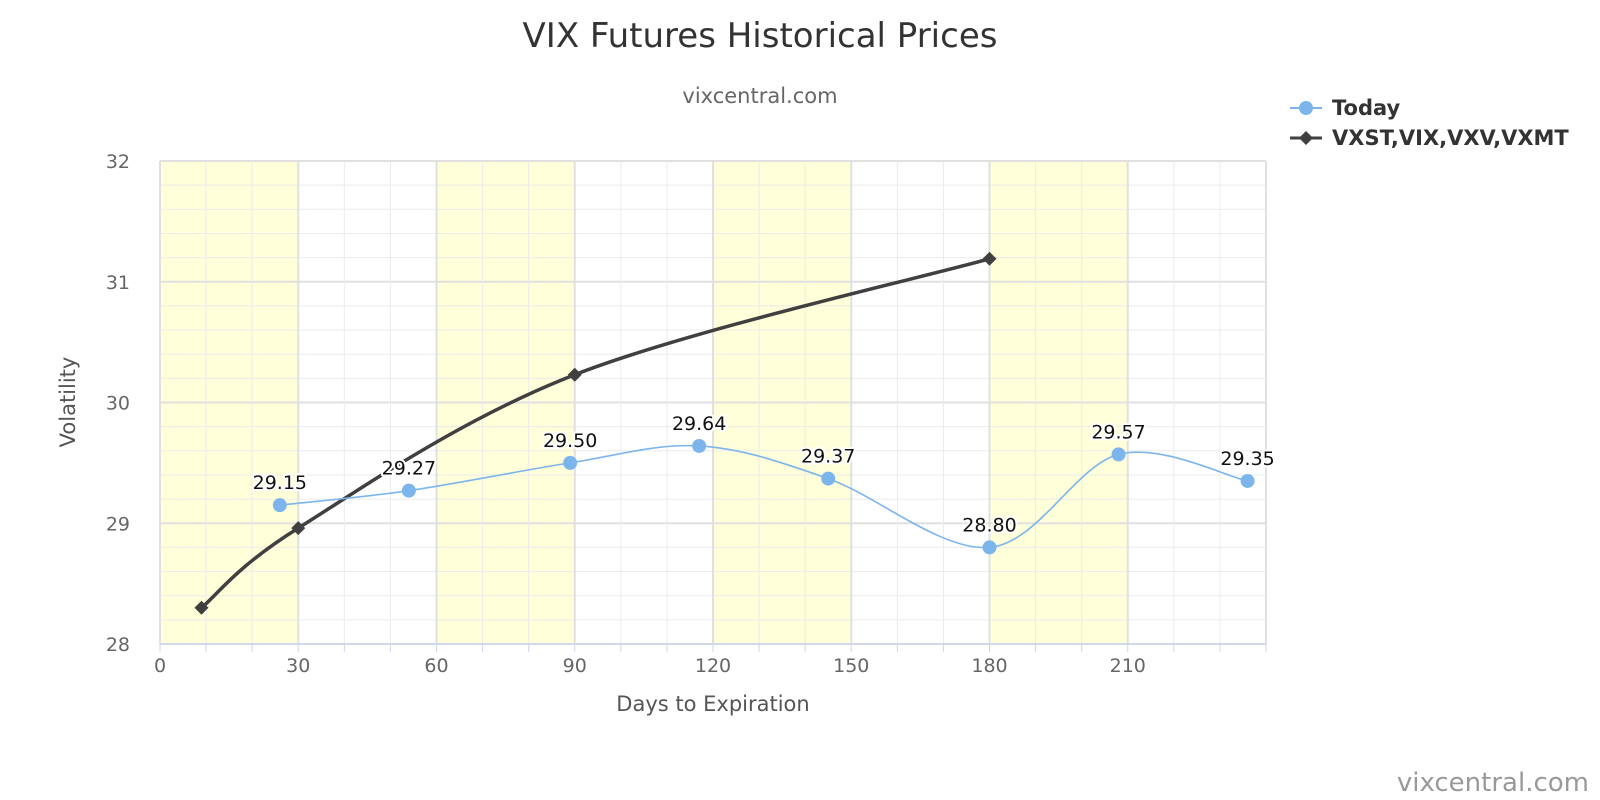 Image resolution: width=1600 pixels, height=800 pixels. Describe the element at coordinates (118, 283) in the screenshot. I see `y-tick-label: 31` at that location.